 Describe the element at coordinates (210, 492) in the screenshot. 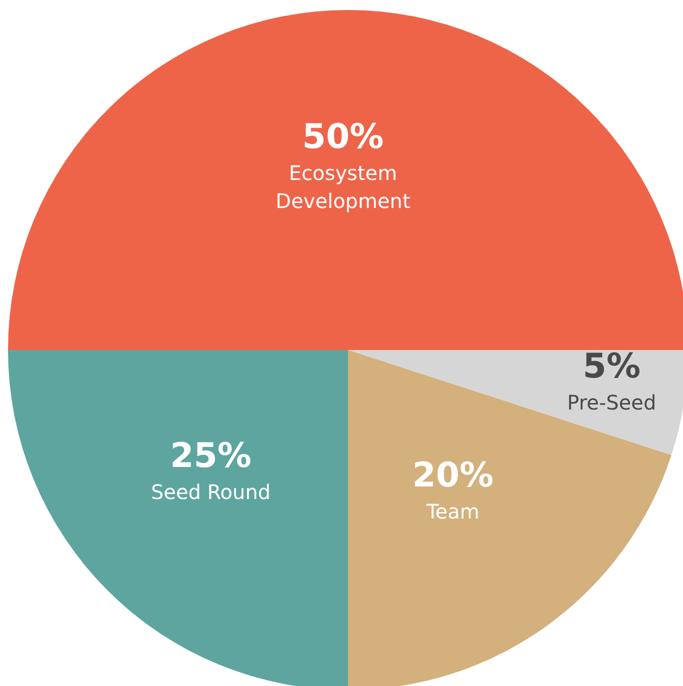

I see `slice-label: Seed Round` at that location.